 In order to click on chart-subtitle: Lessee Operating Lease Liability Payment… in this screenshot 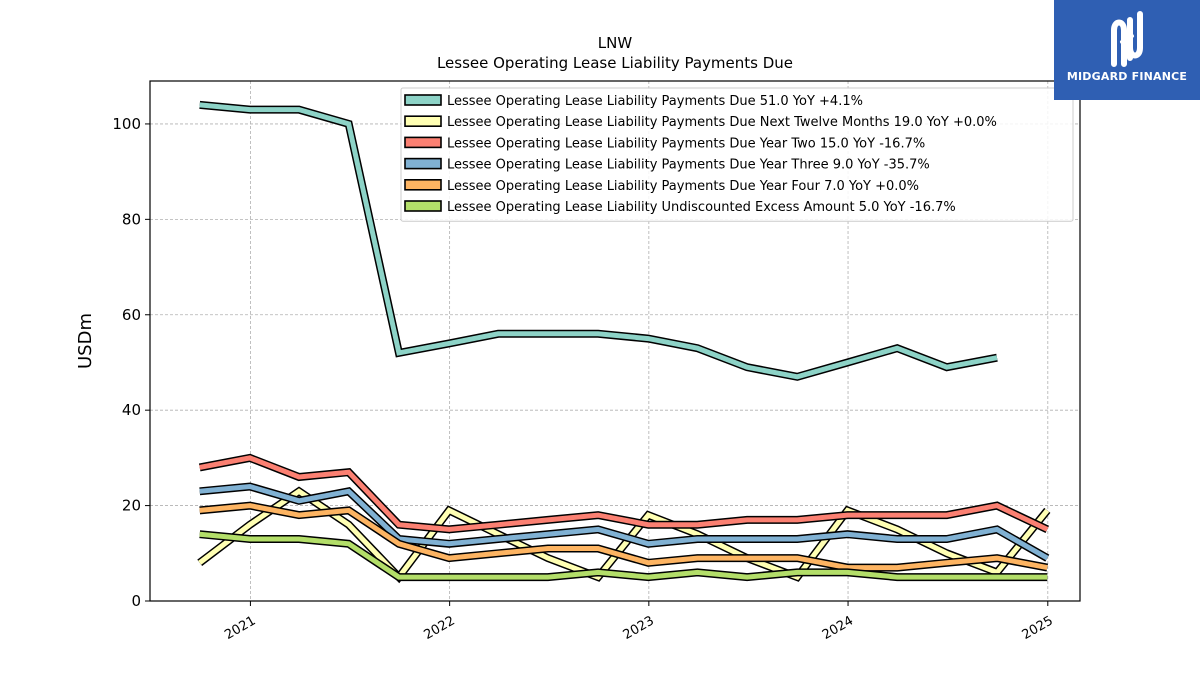, I will do `click(615, 63)`.